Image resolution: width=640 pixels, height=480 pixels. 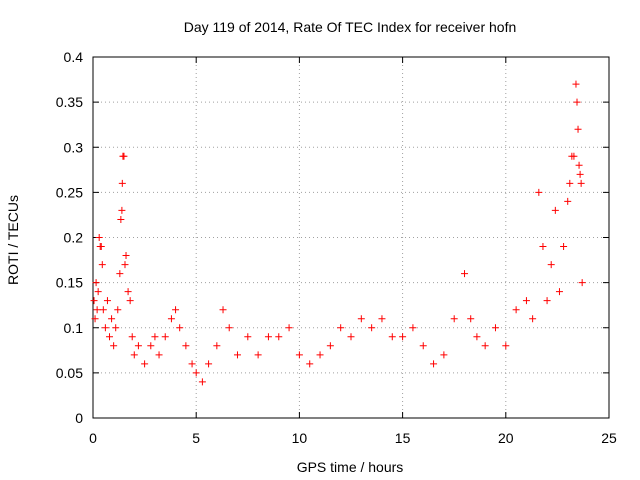 What do you see at coordinates (69, 102) in the screenshot?
I see `y-tick-label: 0.35` at bounding box center [69, 102].